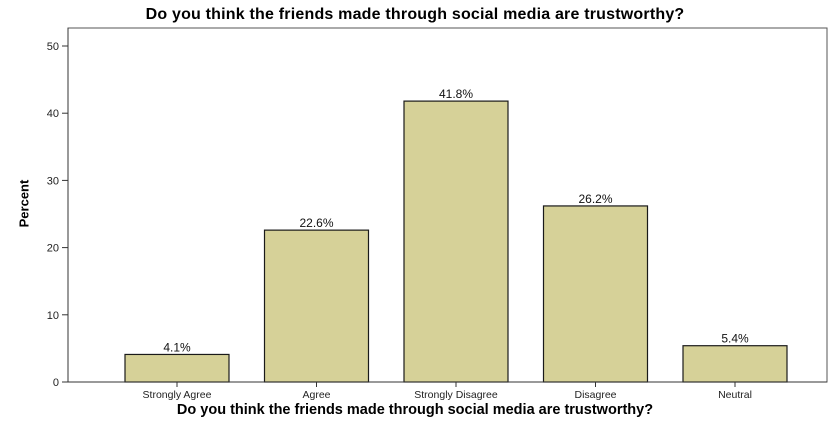  What do you see at coordinates (456, 94) in the screenshot?
I see `bar-value-label: 41.8%` at bounding box center [456, 94].